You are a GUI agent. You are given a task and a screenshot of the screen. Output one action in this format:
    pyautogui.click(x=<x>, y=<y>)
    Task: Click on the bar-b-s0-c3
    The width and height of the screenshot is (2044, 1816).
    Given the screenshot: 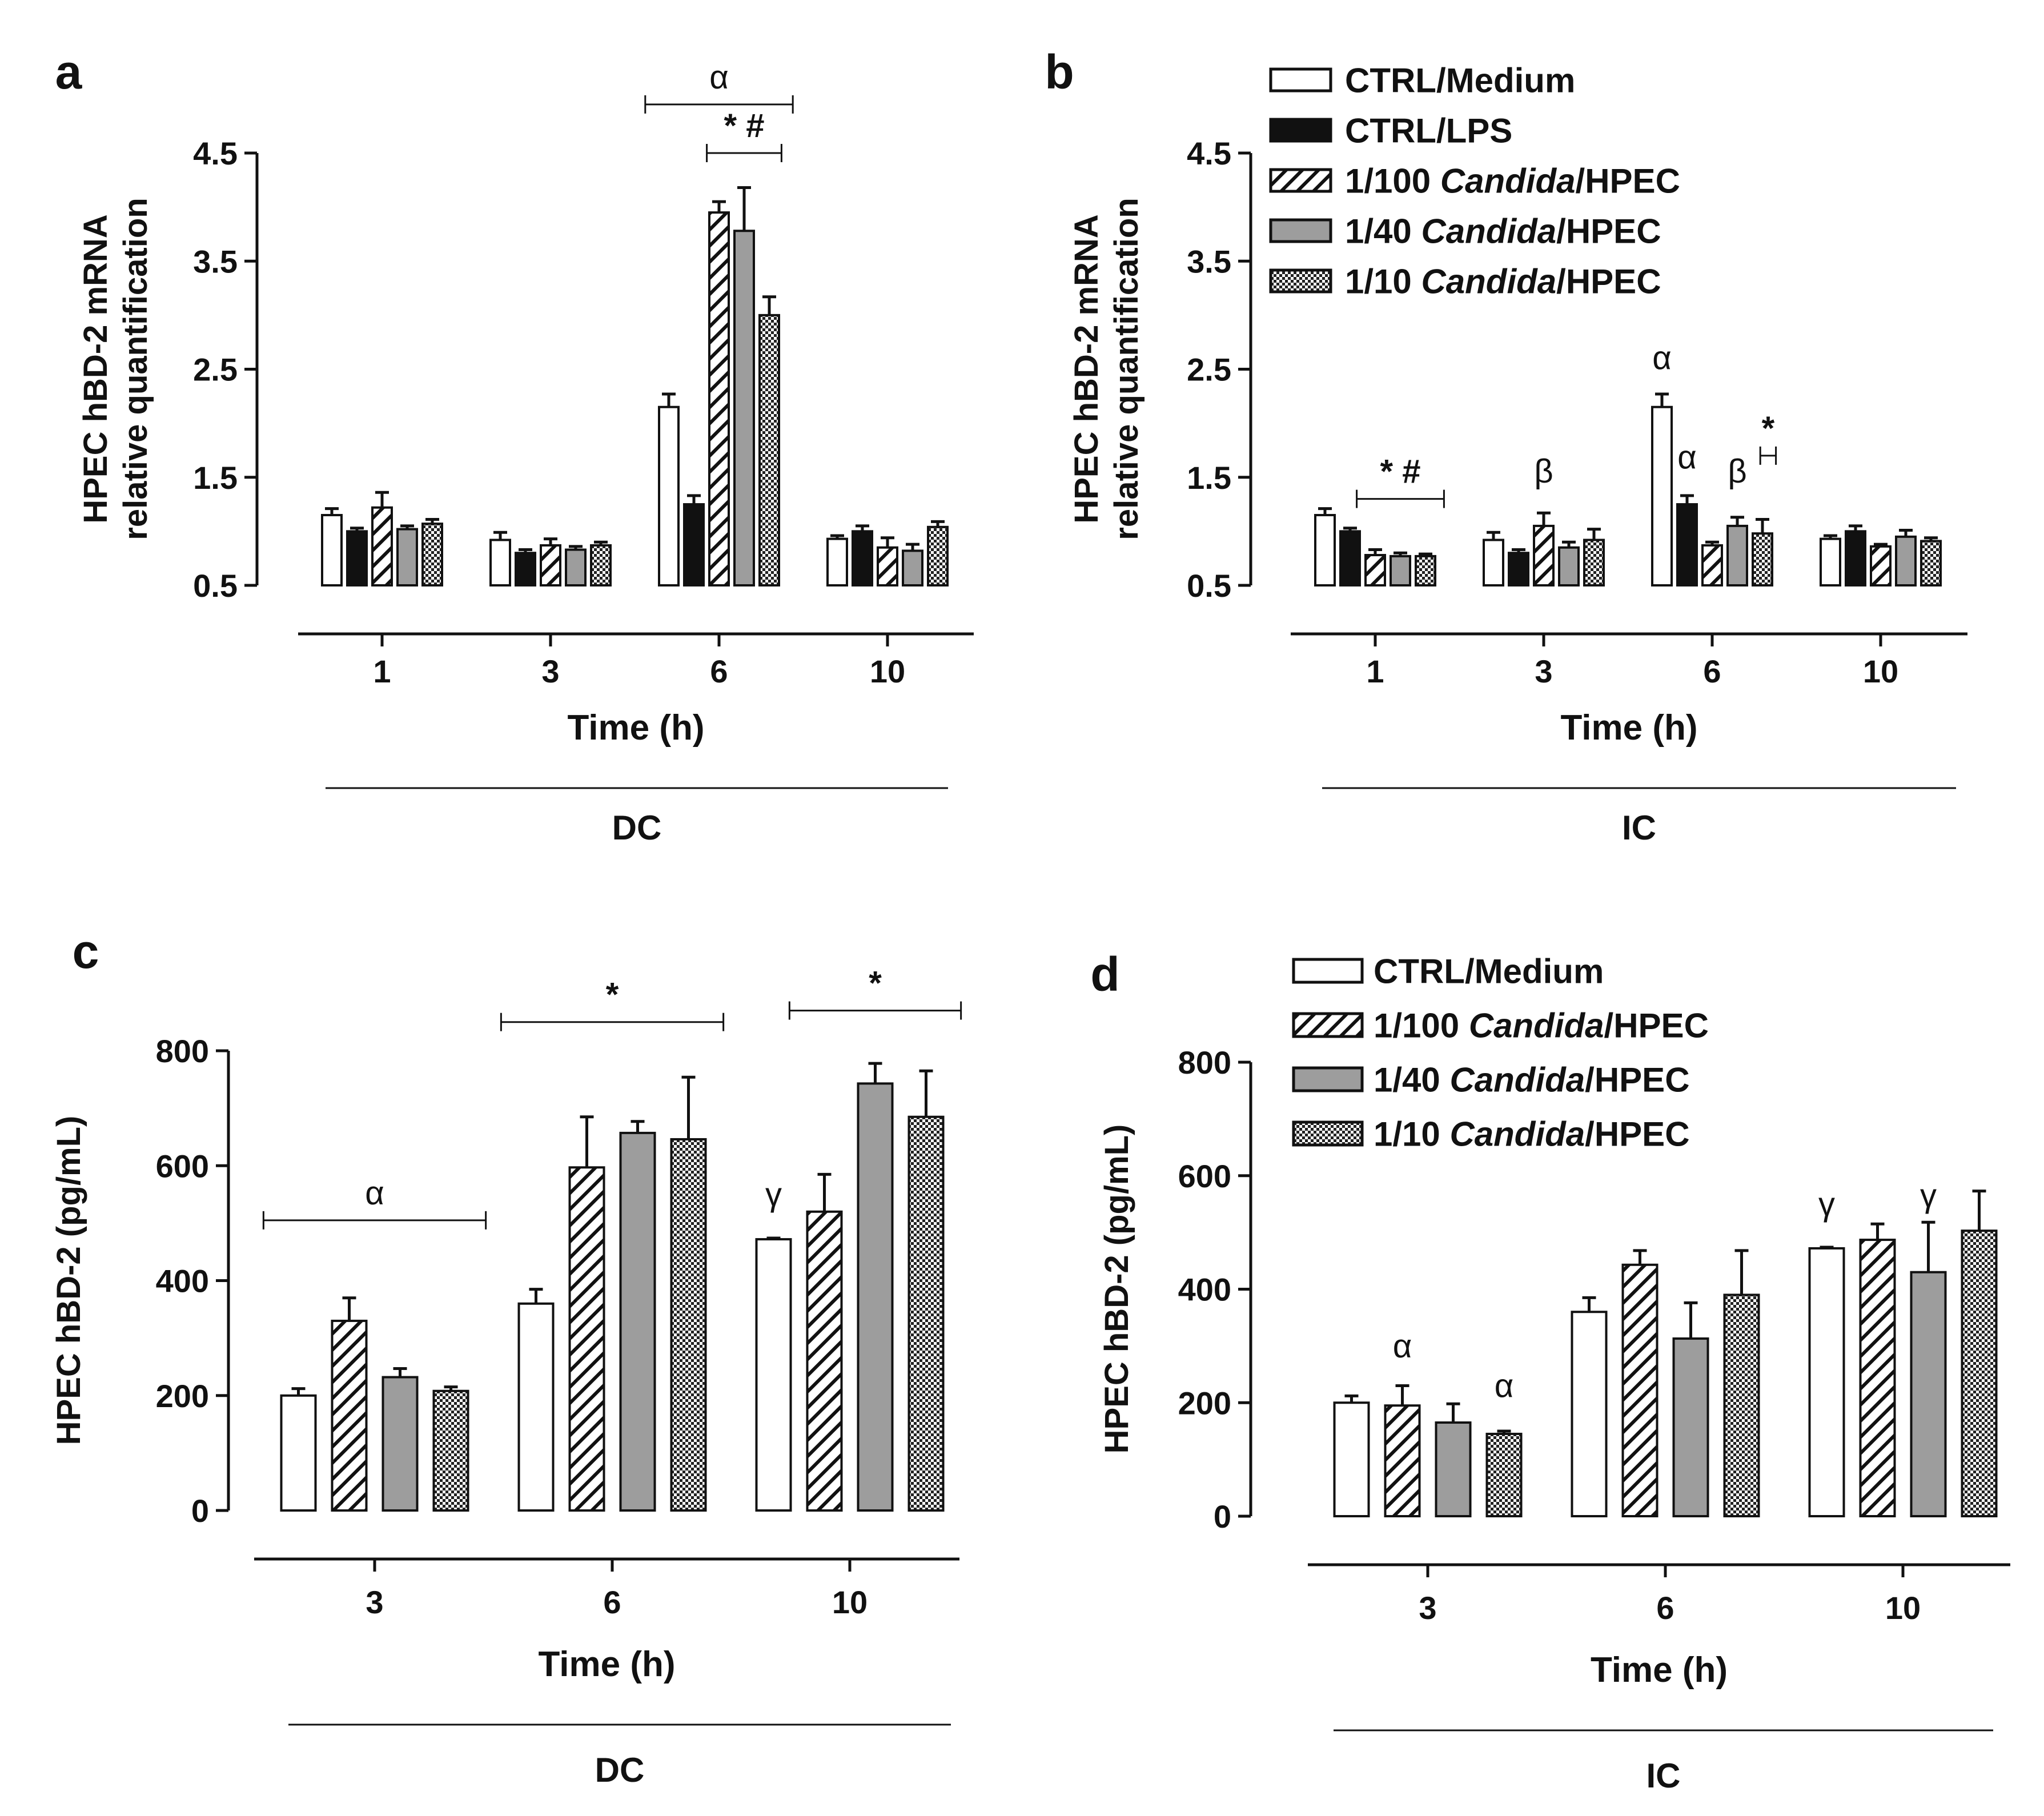 What is the action you would take?
    pyautogui.click(x=1830, y=561)
    